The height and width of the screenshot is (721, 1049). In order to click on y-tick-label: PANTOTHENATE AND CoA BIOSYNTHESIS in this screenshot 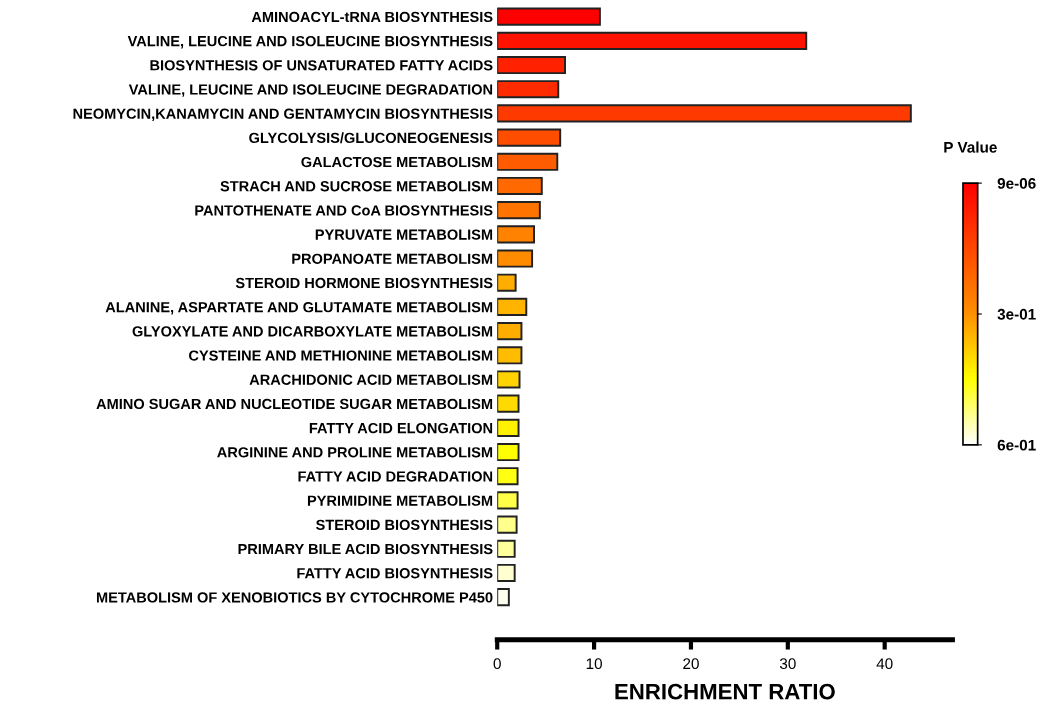, I will do `click(344, 210)`.